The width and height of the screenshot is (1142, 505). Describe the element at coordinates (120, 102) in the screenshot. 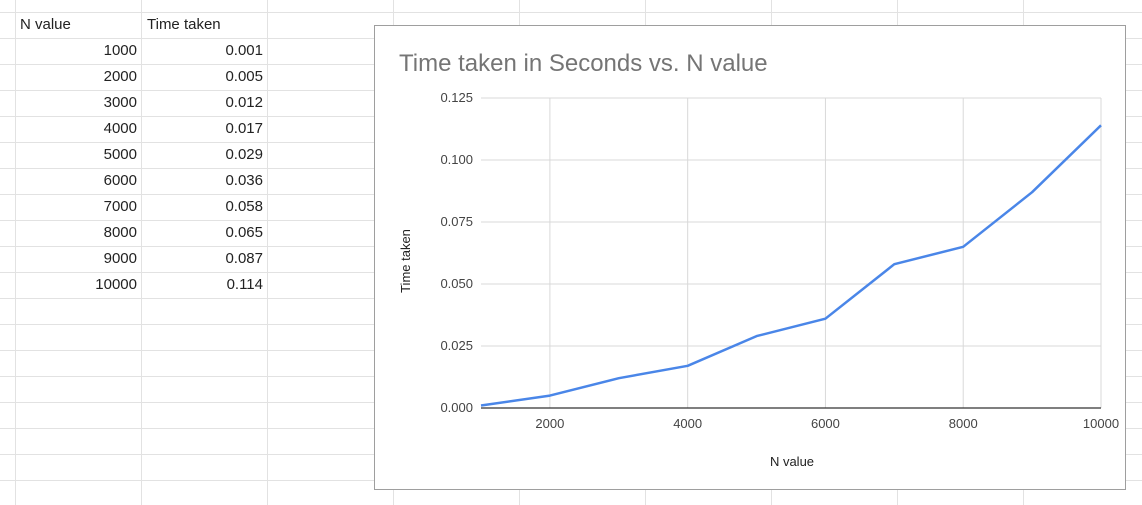

I see `cell-n-value: 3000` at that location.